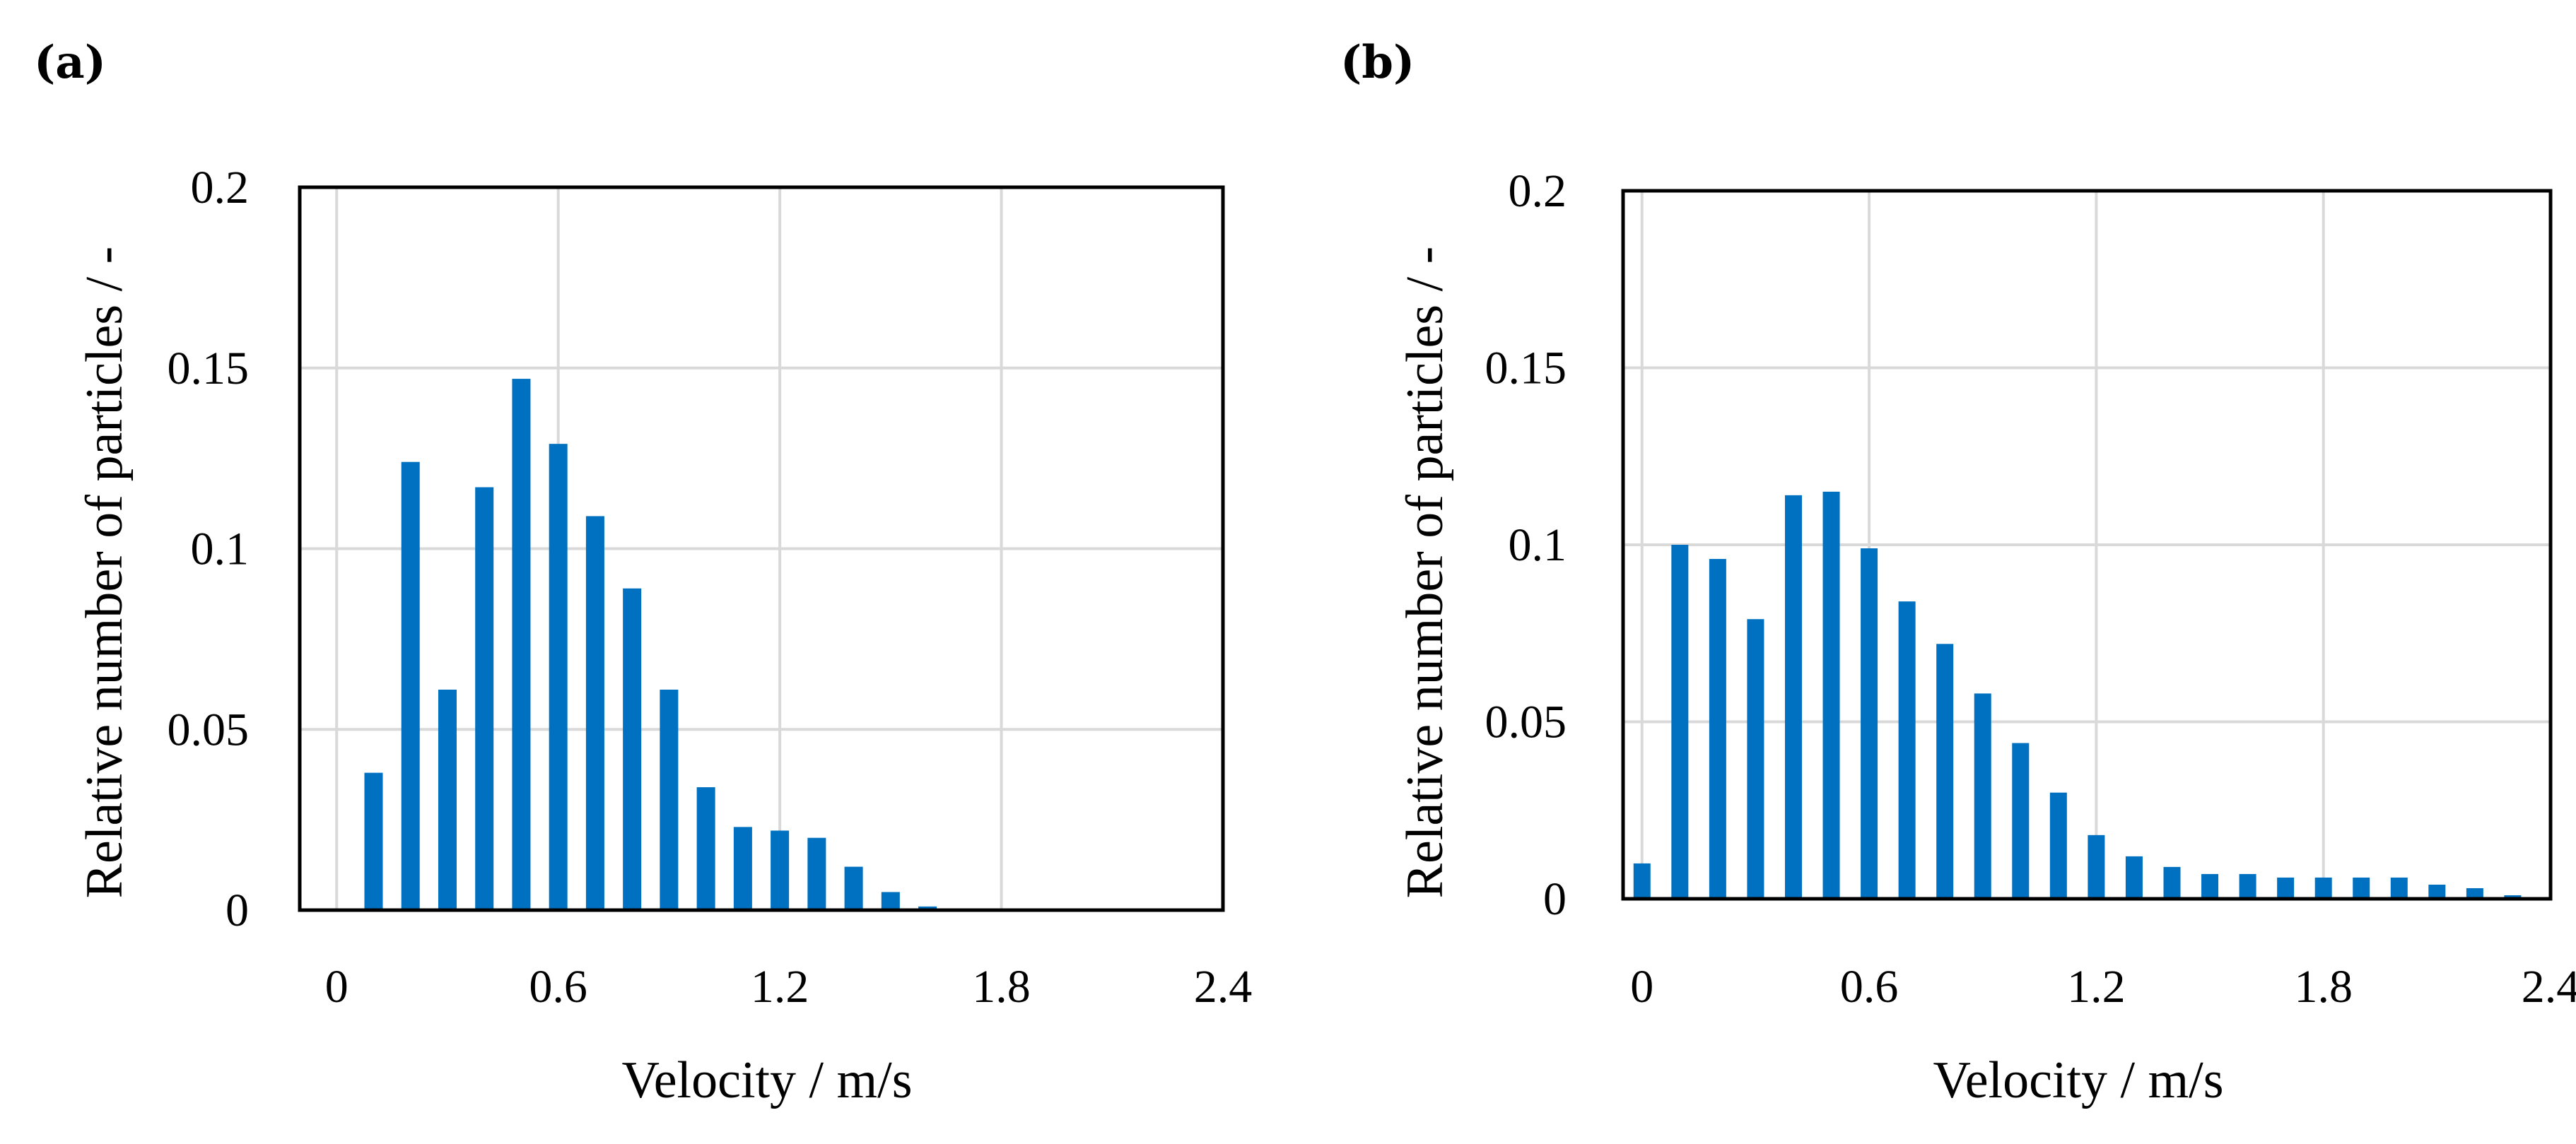  Describe the element at coordinates (410, 685) in the screenshot. I see `bar-a-0.2` at that location.